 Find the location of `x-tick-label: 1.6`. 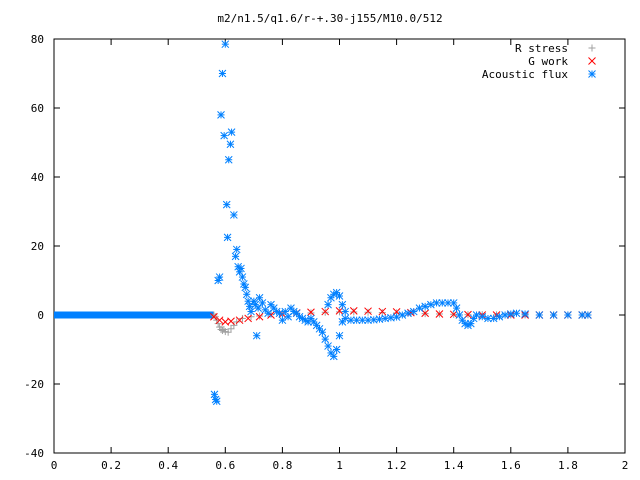

x-tick-label: 1.6 is located at coordinates (511, 465).